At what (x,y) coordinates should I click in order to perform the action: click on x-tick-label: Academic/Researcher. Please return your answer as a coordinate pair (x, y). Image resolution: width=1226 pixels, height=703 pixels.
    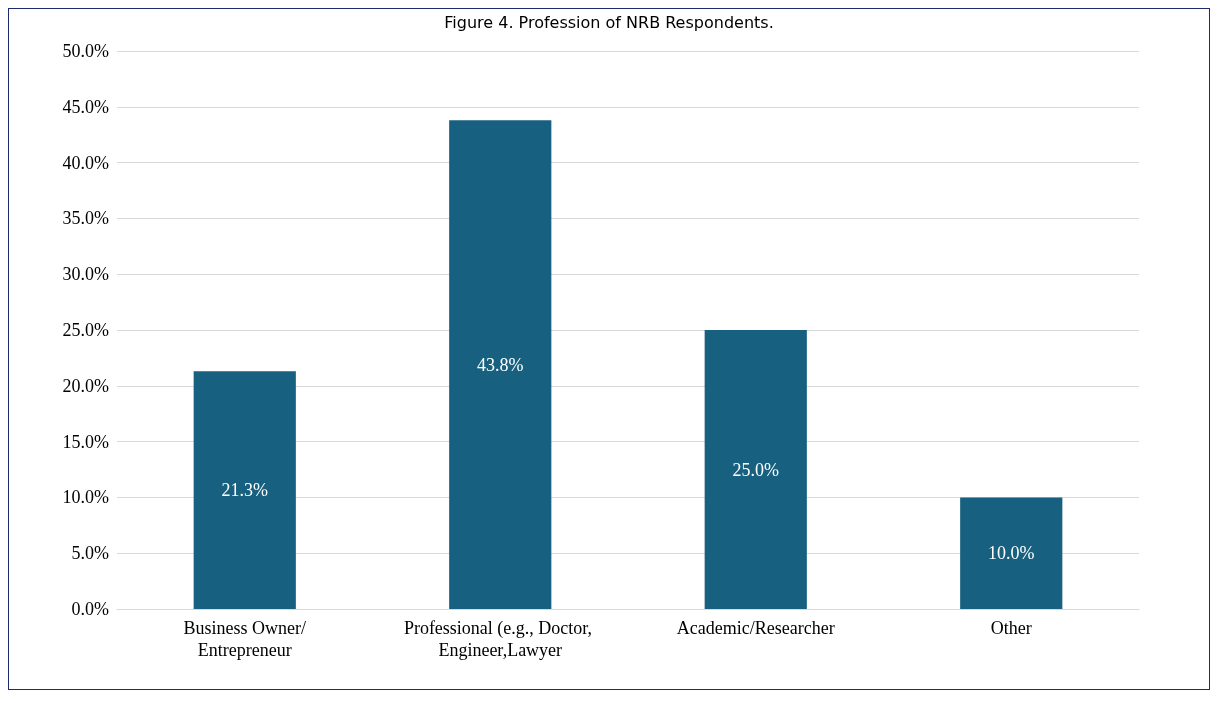
    Looking at the image, I should click on (755, 628).